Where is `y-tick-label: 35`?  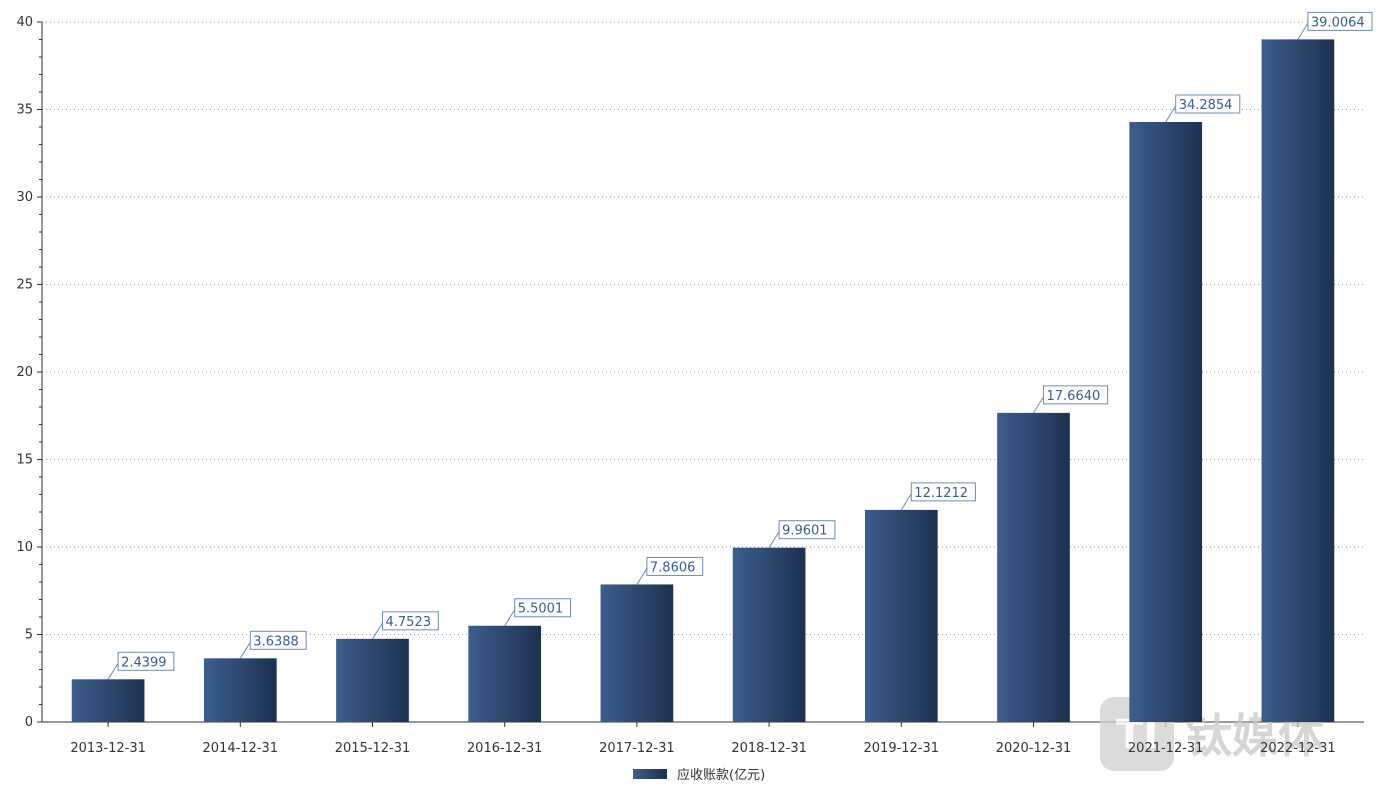
y-tick-label: 35 is located at coordinates (24, 110).